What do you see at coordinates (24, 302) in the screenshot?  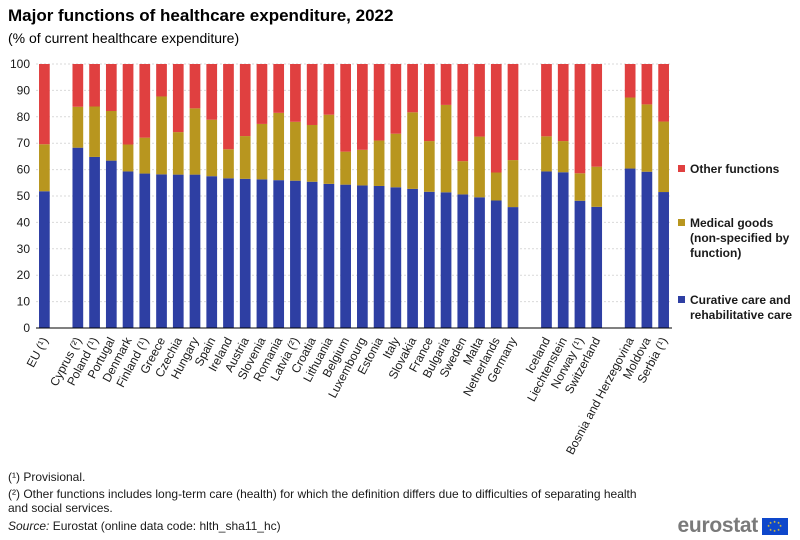 I see `y-tick-label: 10` at bounding box center [24, 302].